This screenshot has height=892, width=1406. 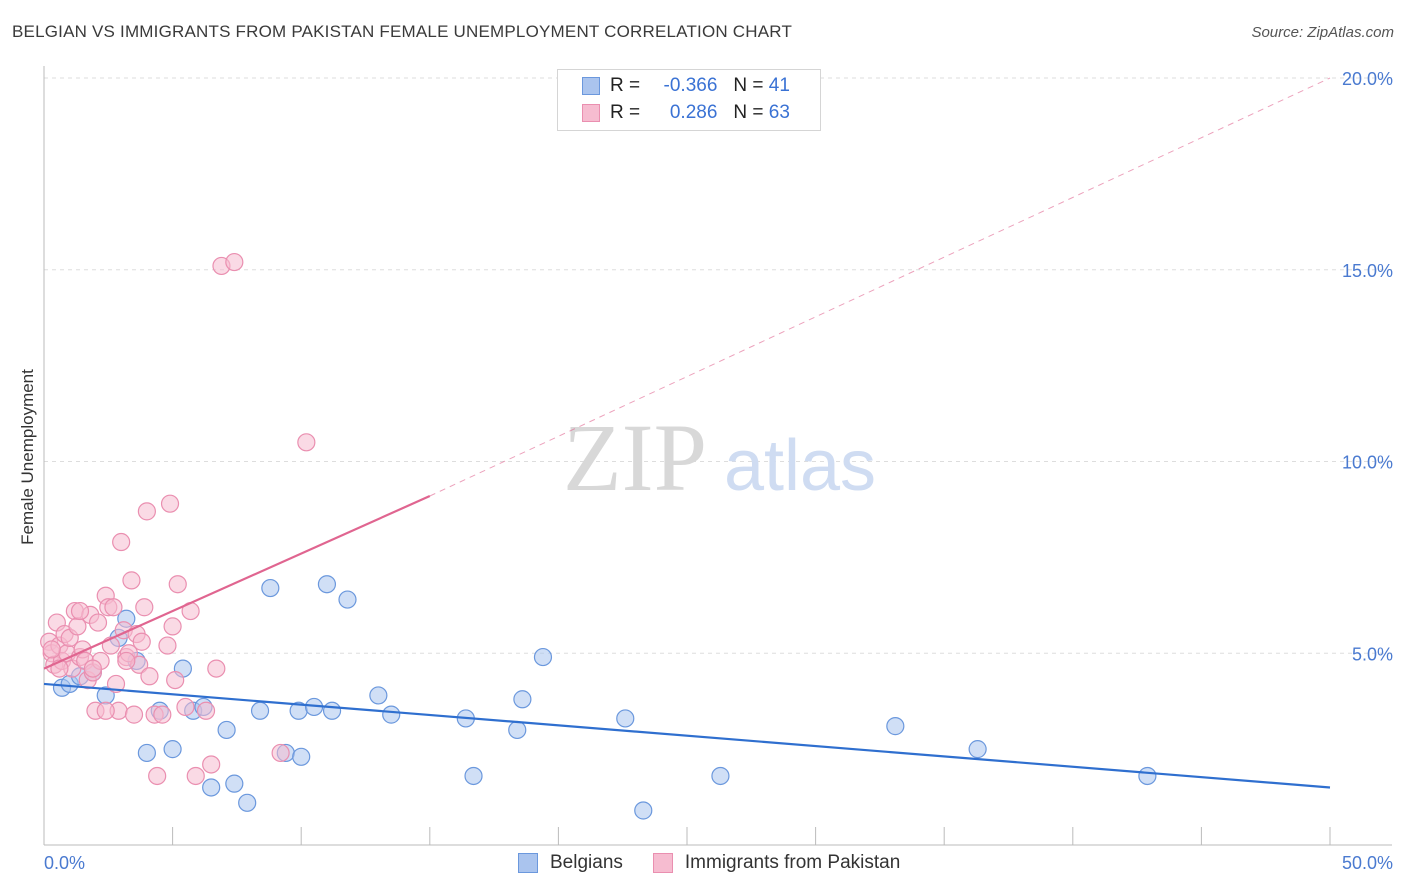 I want to click on belgians-n-label: N =, so click(x=748, y=85).